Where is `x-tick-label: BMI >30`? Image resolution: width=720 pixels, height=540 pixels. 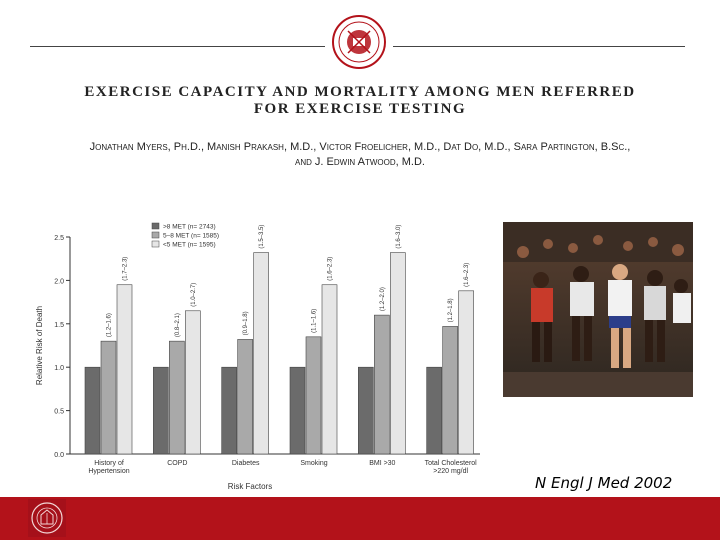
x-tick-label: BMI >30 is located at coordinates (382, 463).